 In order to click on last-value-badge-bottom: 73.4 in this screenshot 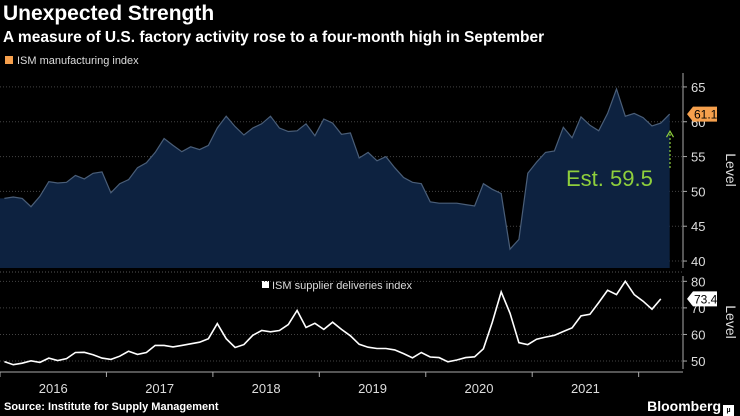, I will do `click(702, 299)`.